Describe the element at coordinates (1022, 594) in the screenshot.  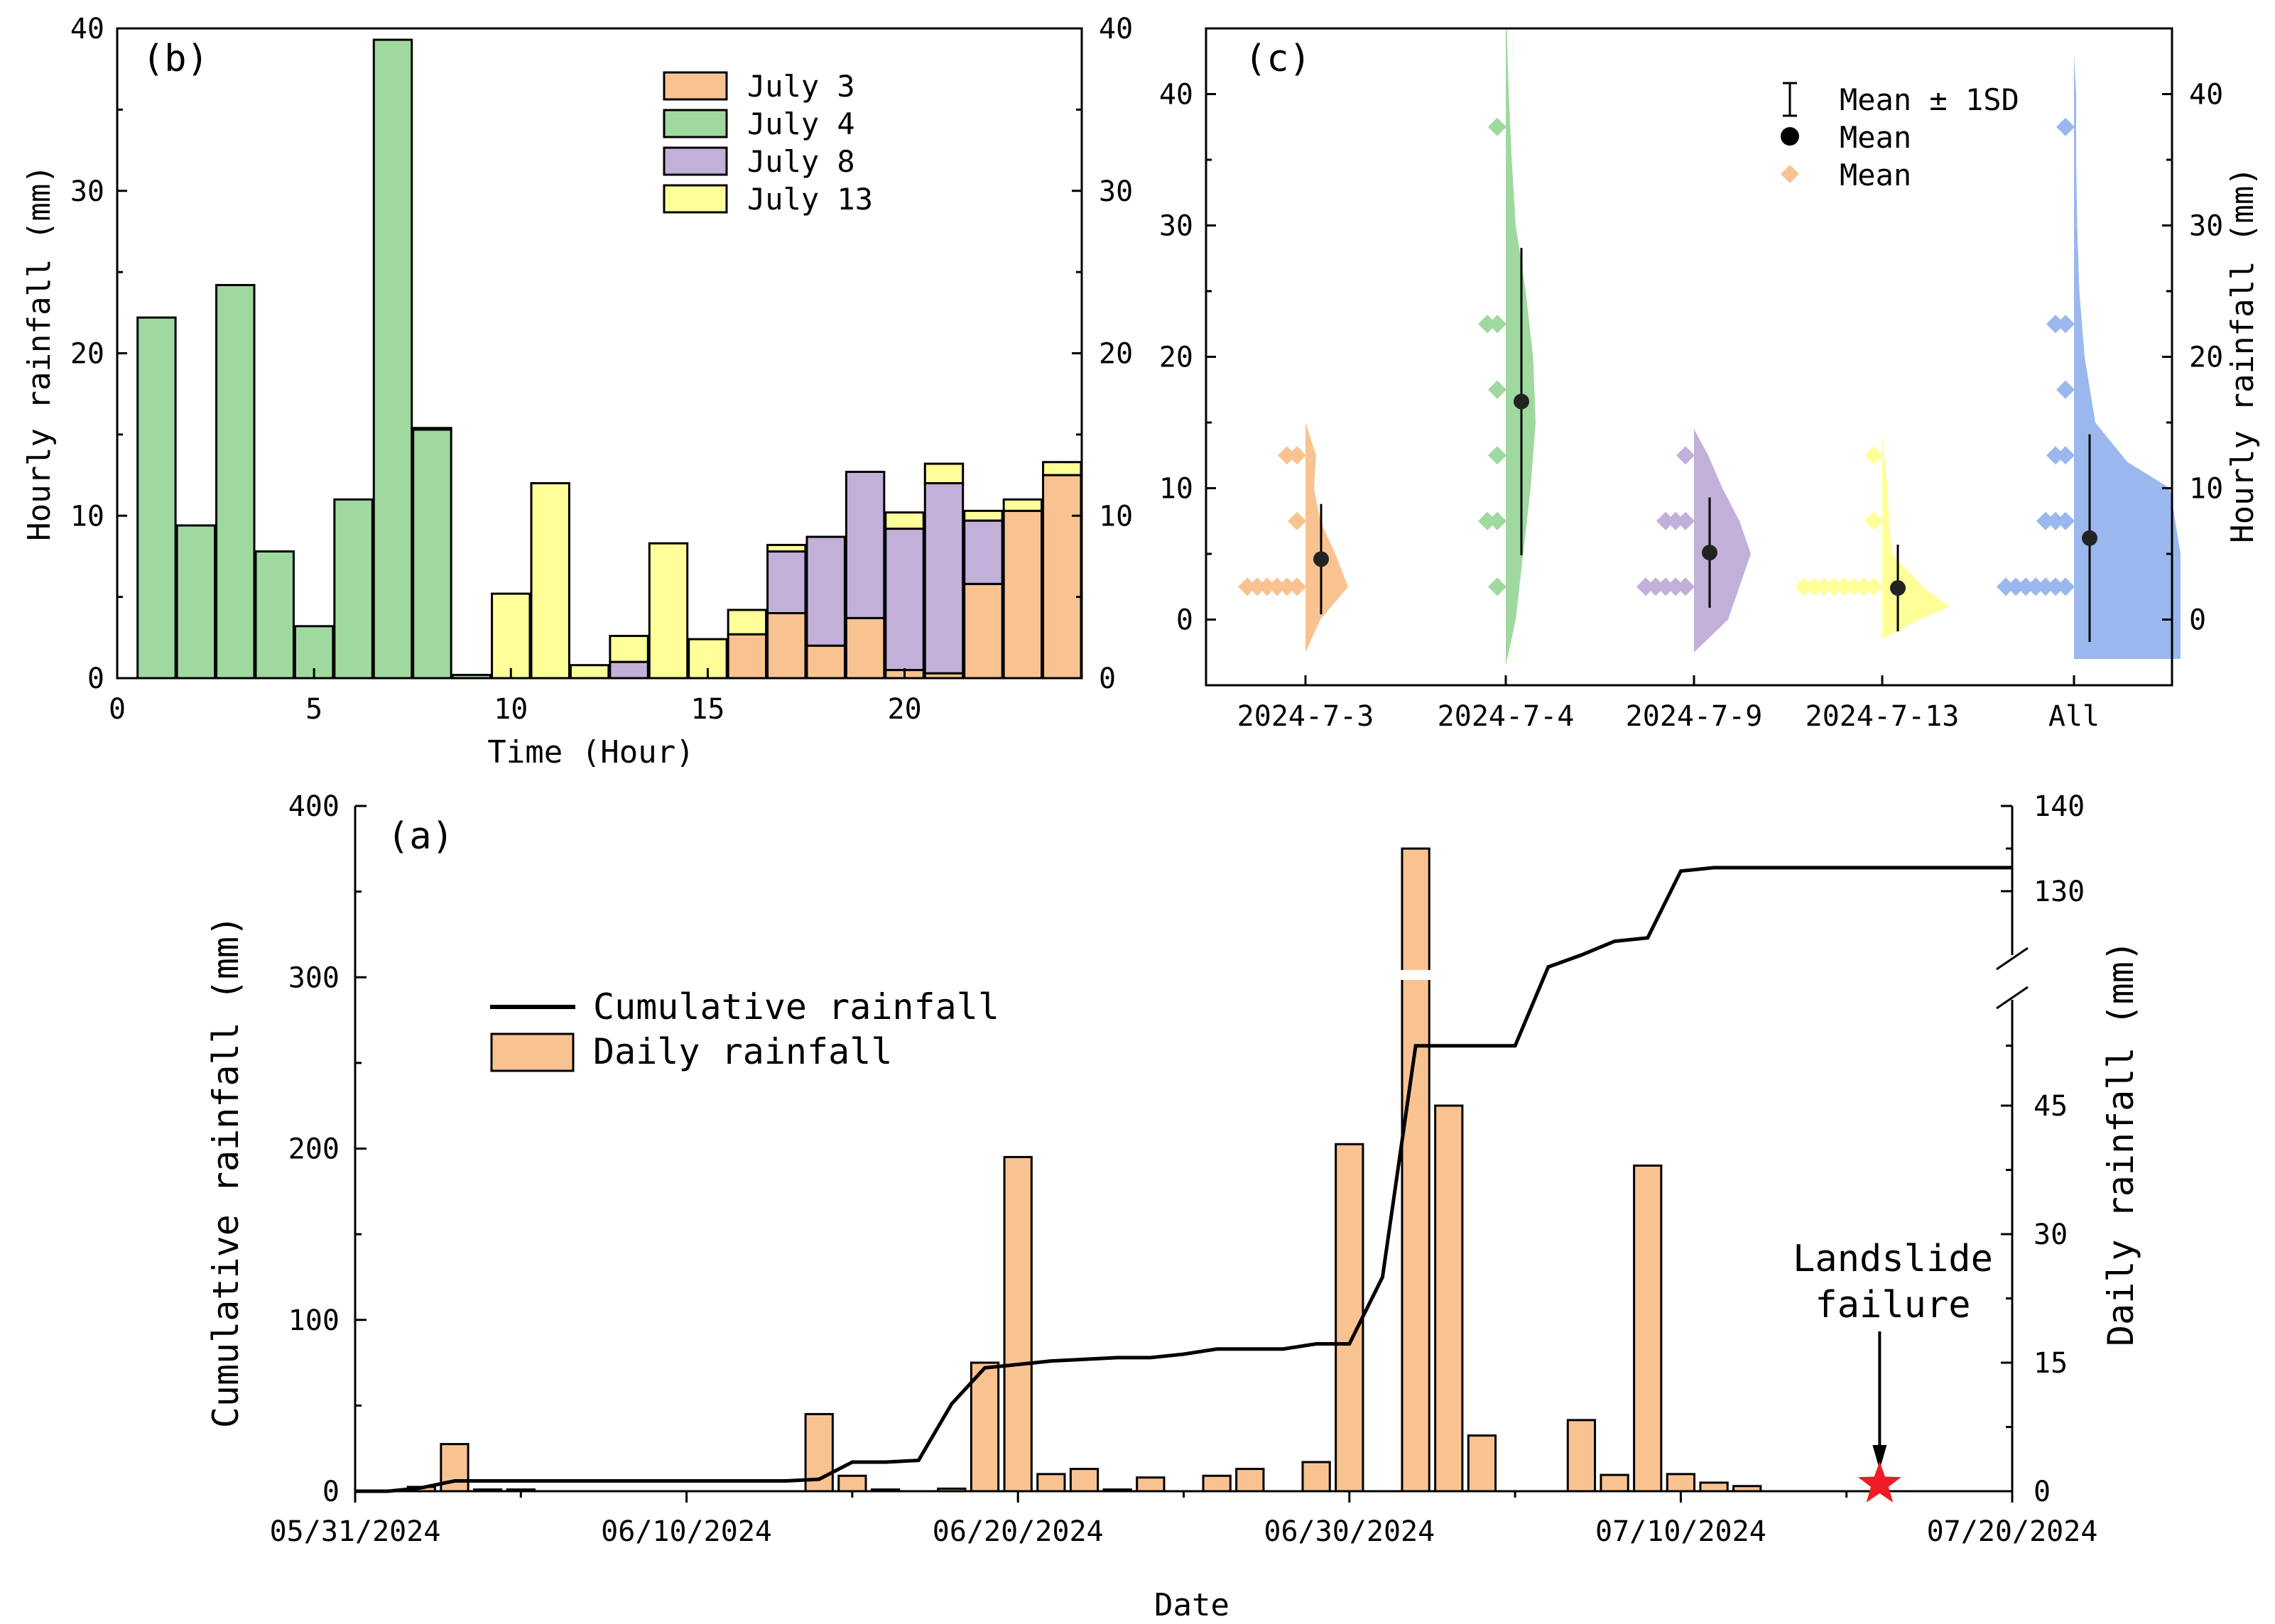
I see `bar-july3-h23` at that location.